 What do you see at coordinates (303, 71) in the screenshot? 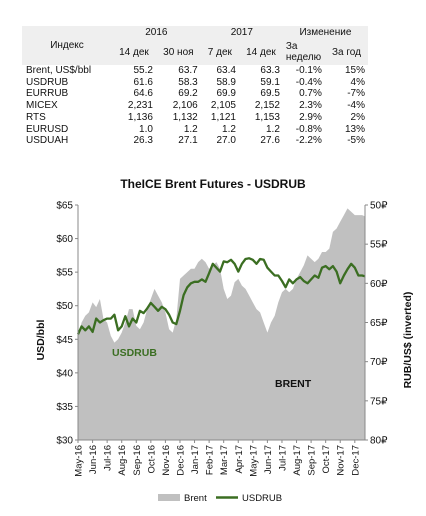
I see `cell-change-week: -0.1%` at bounding box center [303, 71].